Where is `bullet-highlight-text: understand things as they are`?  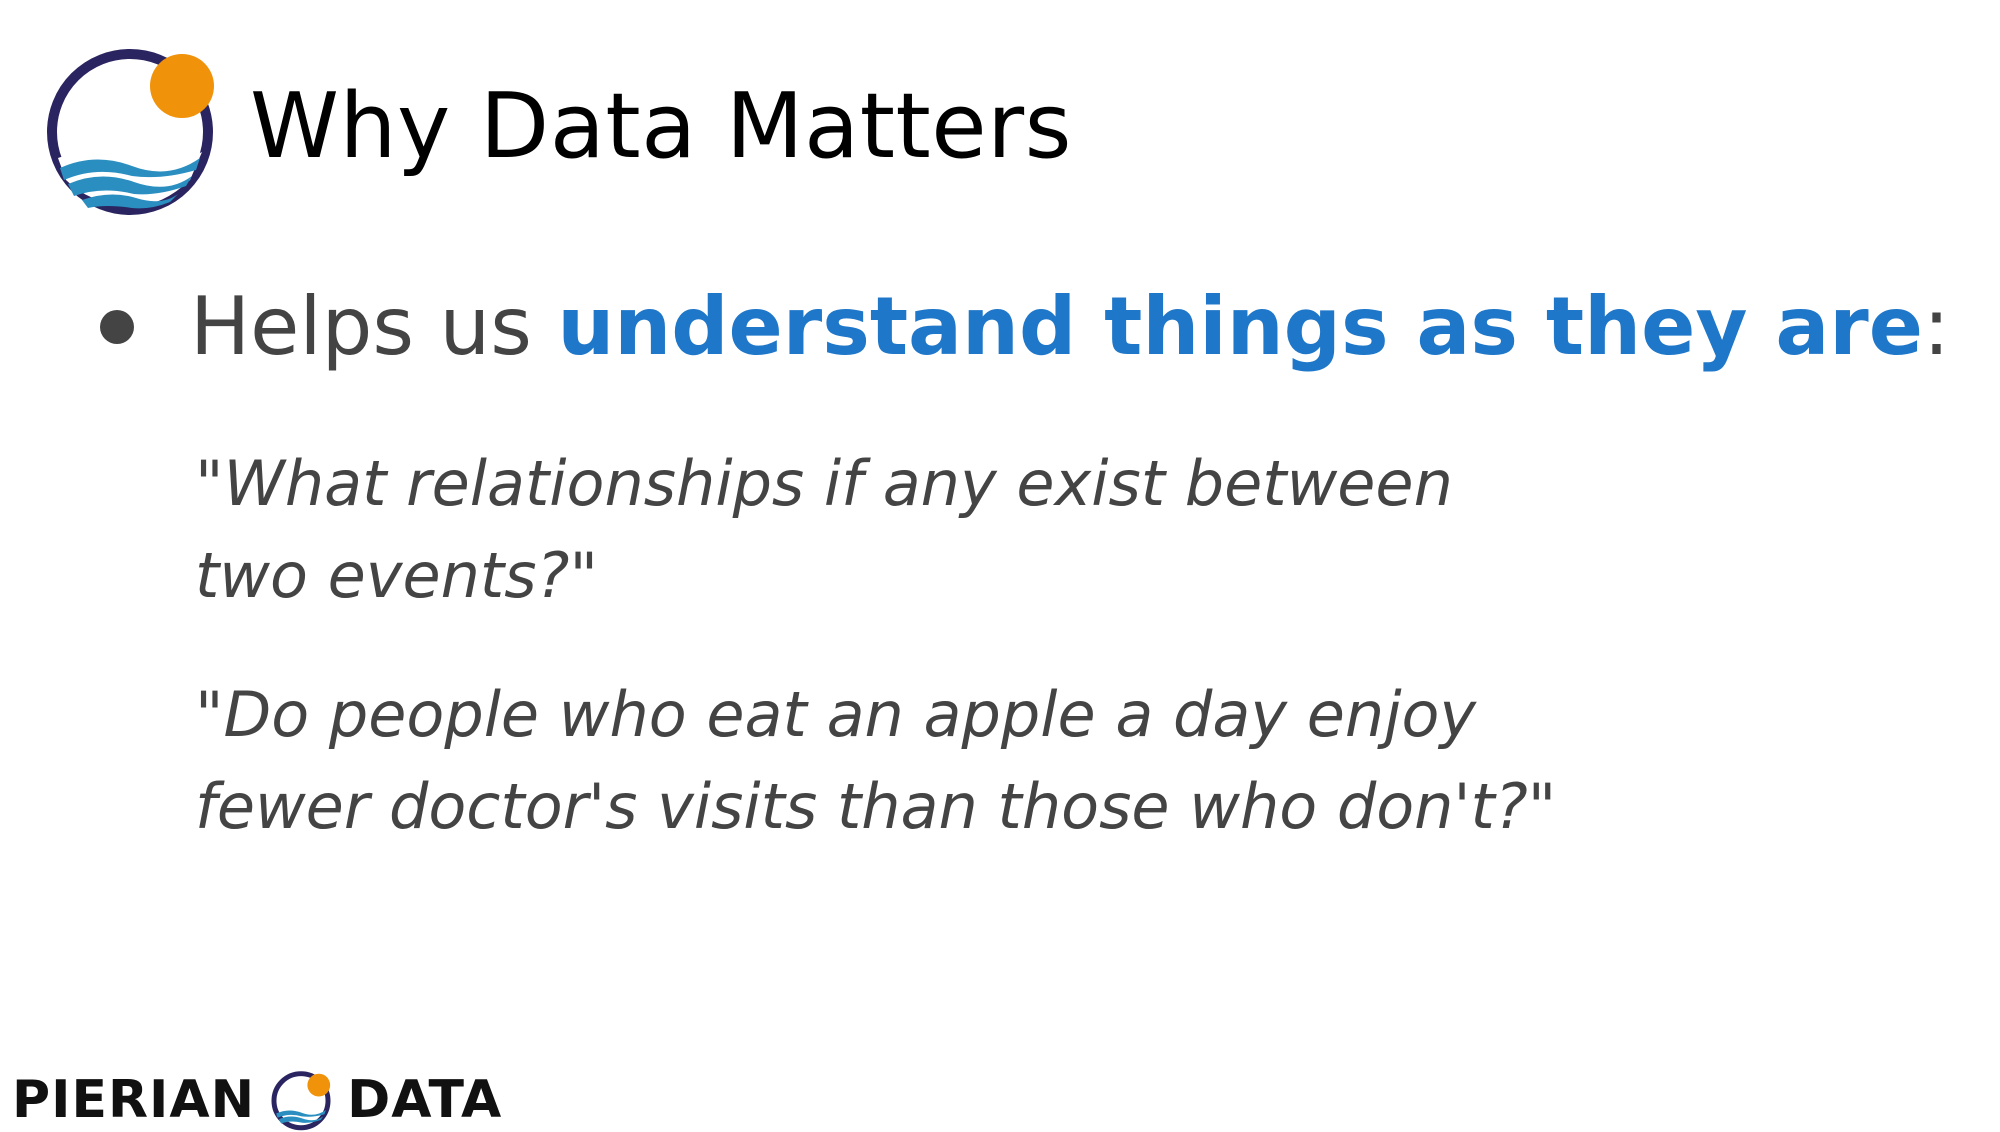
bullet-highlight-text: understand things as they are is located at coordinates (1240, 326).